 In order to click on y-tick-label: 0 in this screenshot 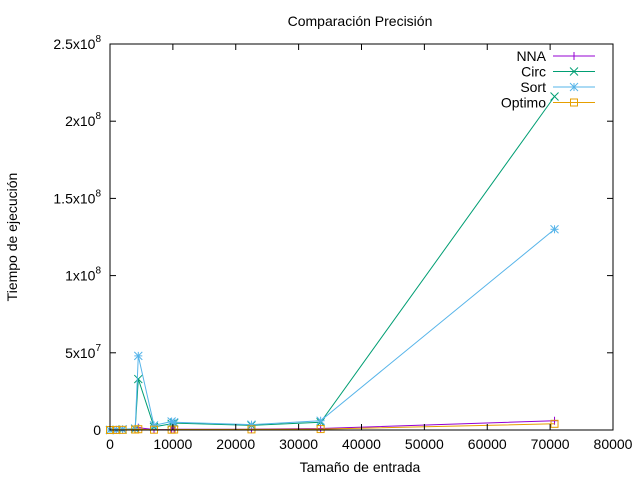, I will do `click(97, 430)`.